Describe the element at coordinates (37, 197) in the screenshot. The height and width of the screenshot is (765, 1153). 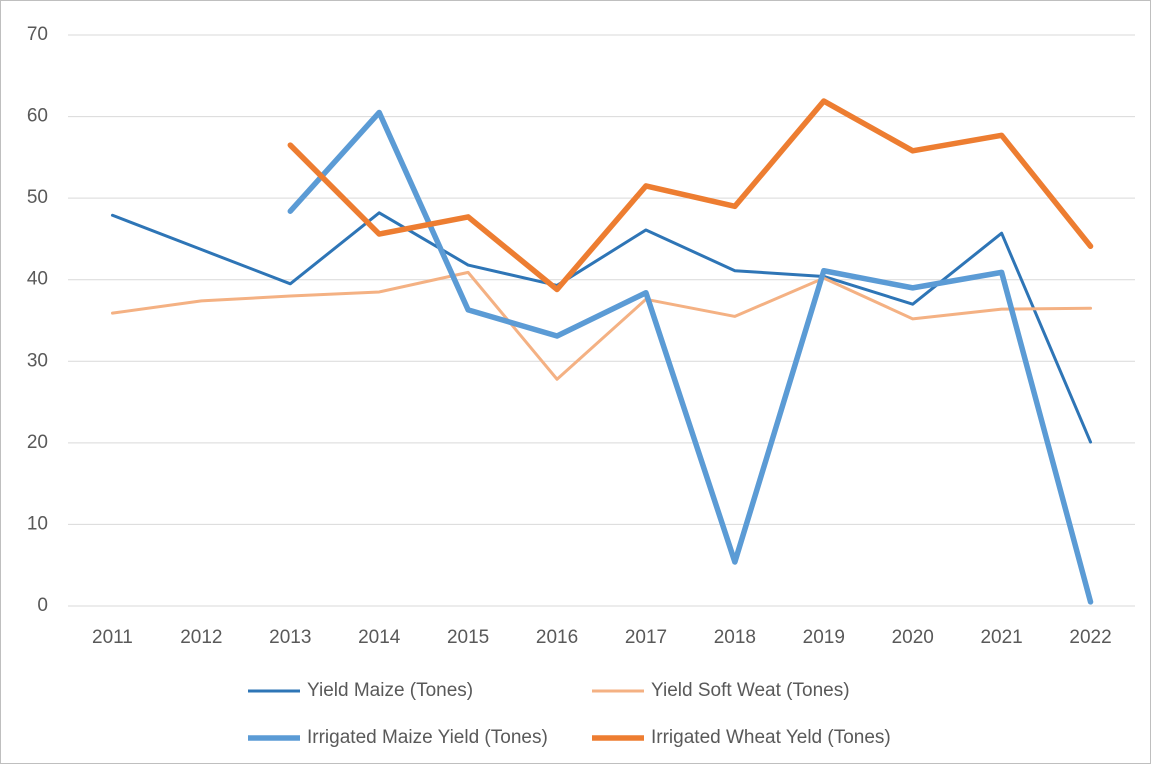
I see `y-tick-label: 50` at that location.